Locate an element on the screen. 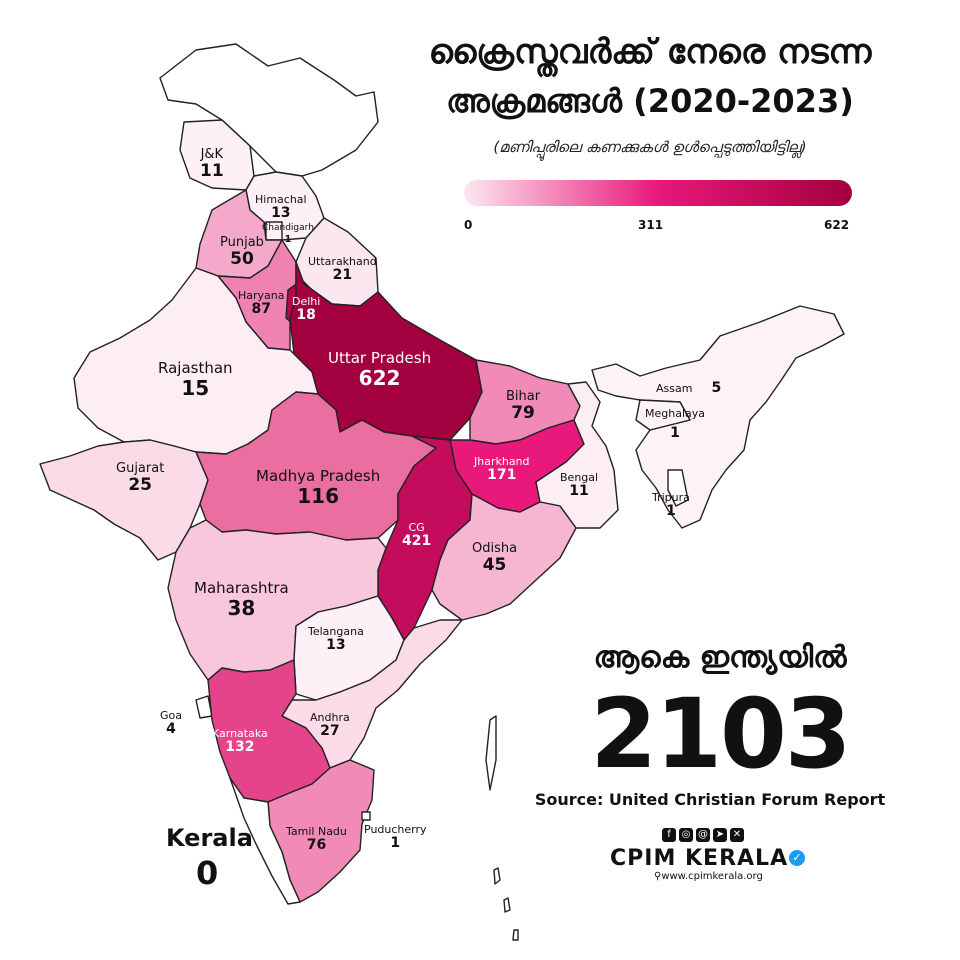 The image size is (960, 960). website-link: ⚲www.cpimkerala.org is located at coordinates (708, 876).